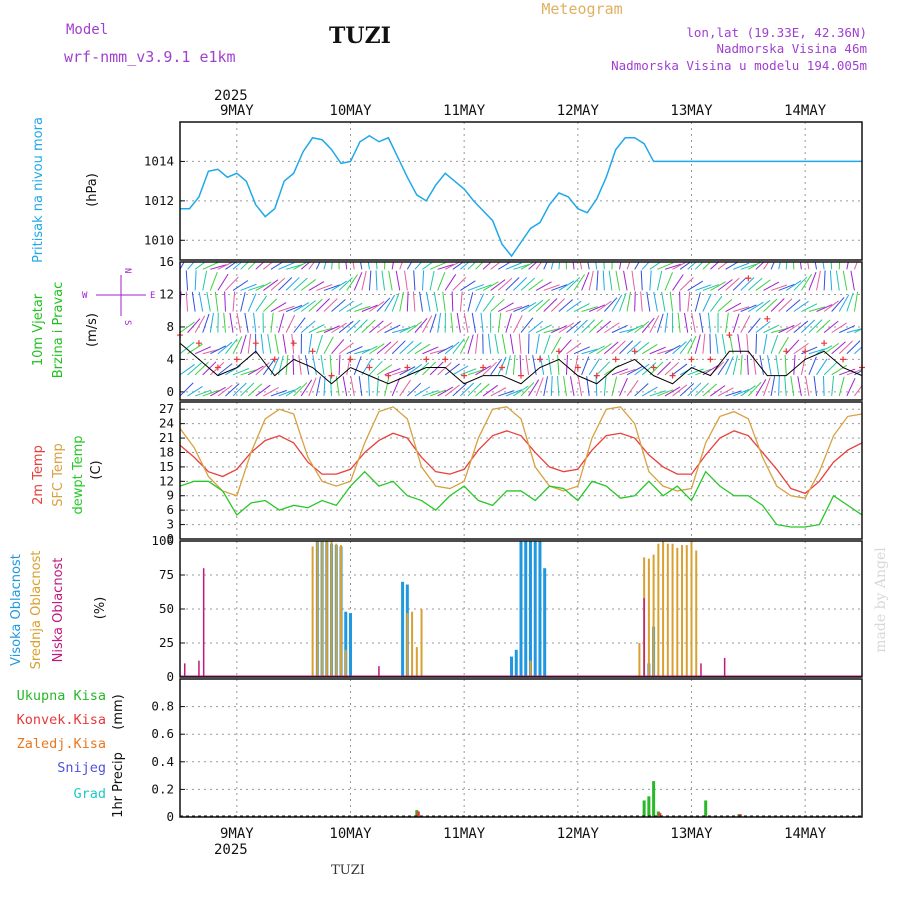 The height and width of the screenshot is (900, 900). What do you see at coordinates (348, 870) in the screenshot?
I see `footer-station: TUZI` at bounding box center [348, 870].